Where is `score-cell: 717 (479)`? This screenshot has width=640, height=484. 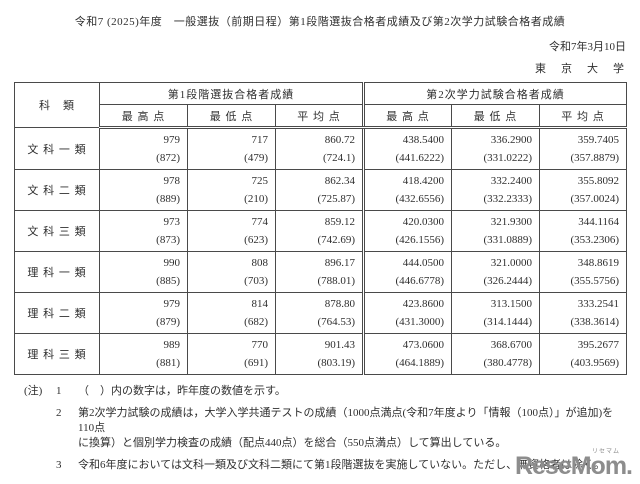 score-cell: 717 (479) is located at coordinates (231, 148).